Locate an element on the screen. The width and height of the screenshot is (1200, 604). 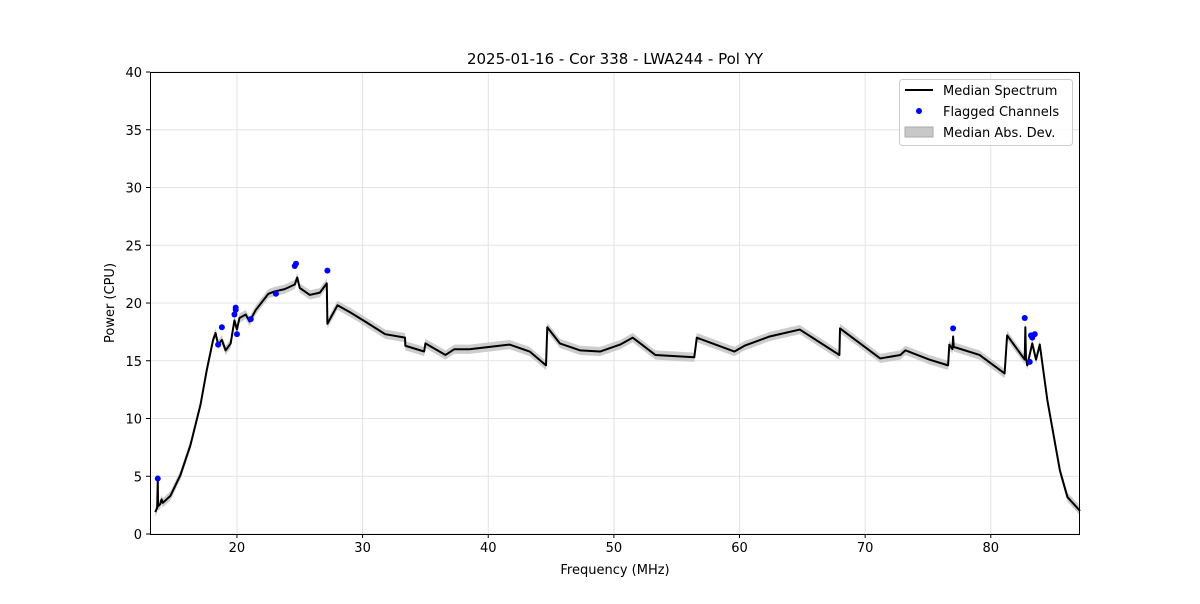
y-tick-label: 40 is located at coordinates (133, 73).